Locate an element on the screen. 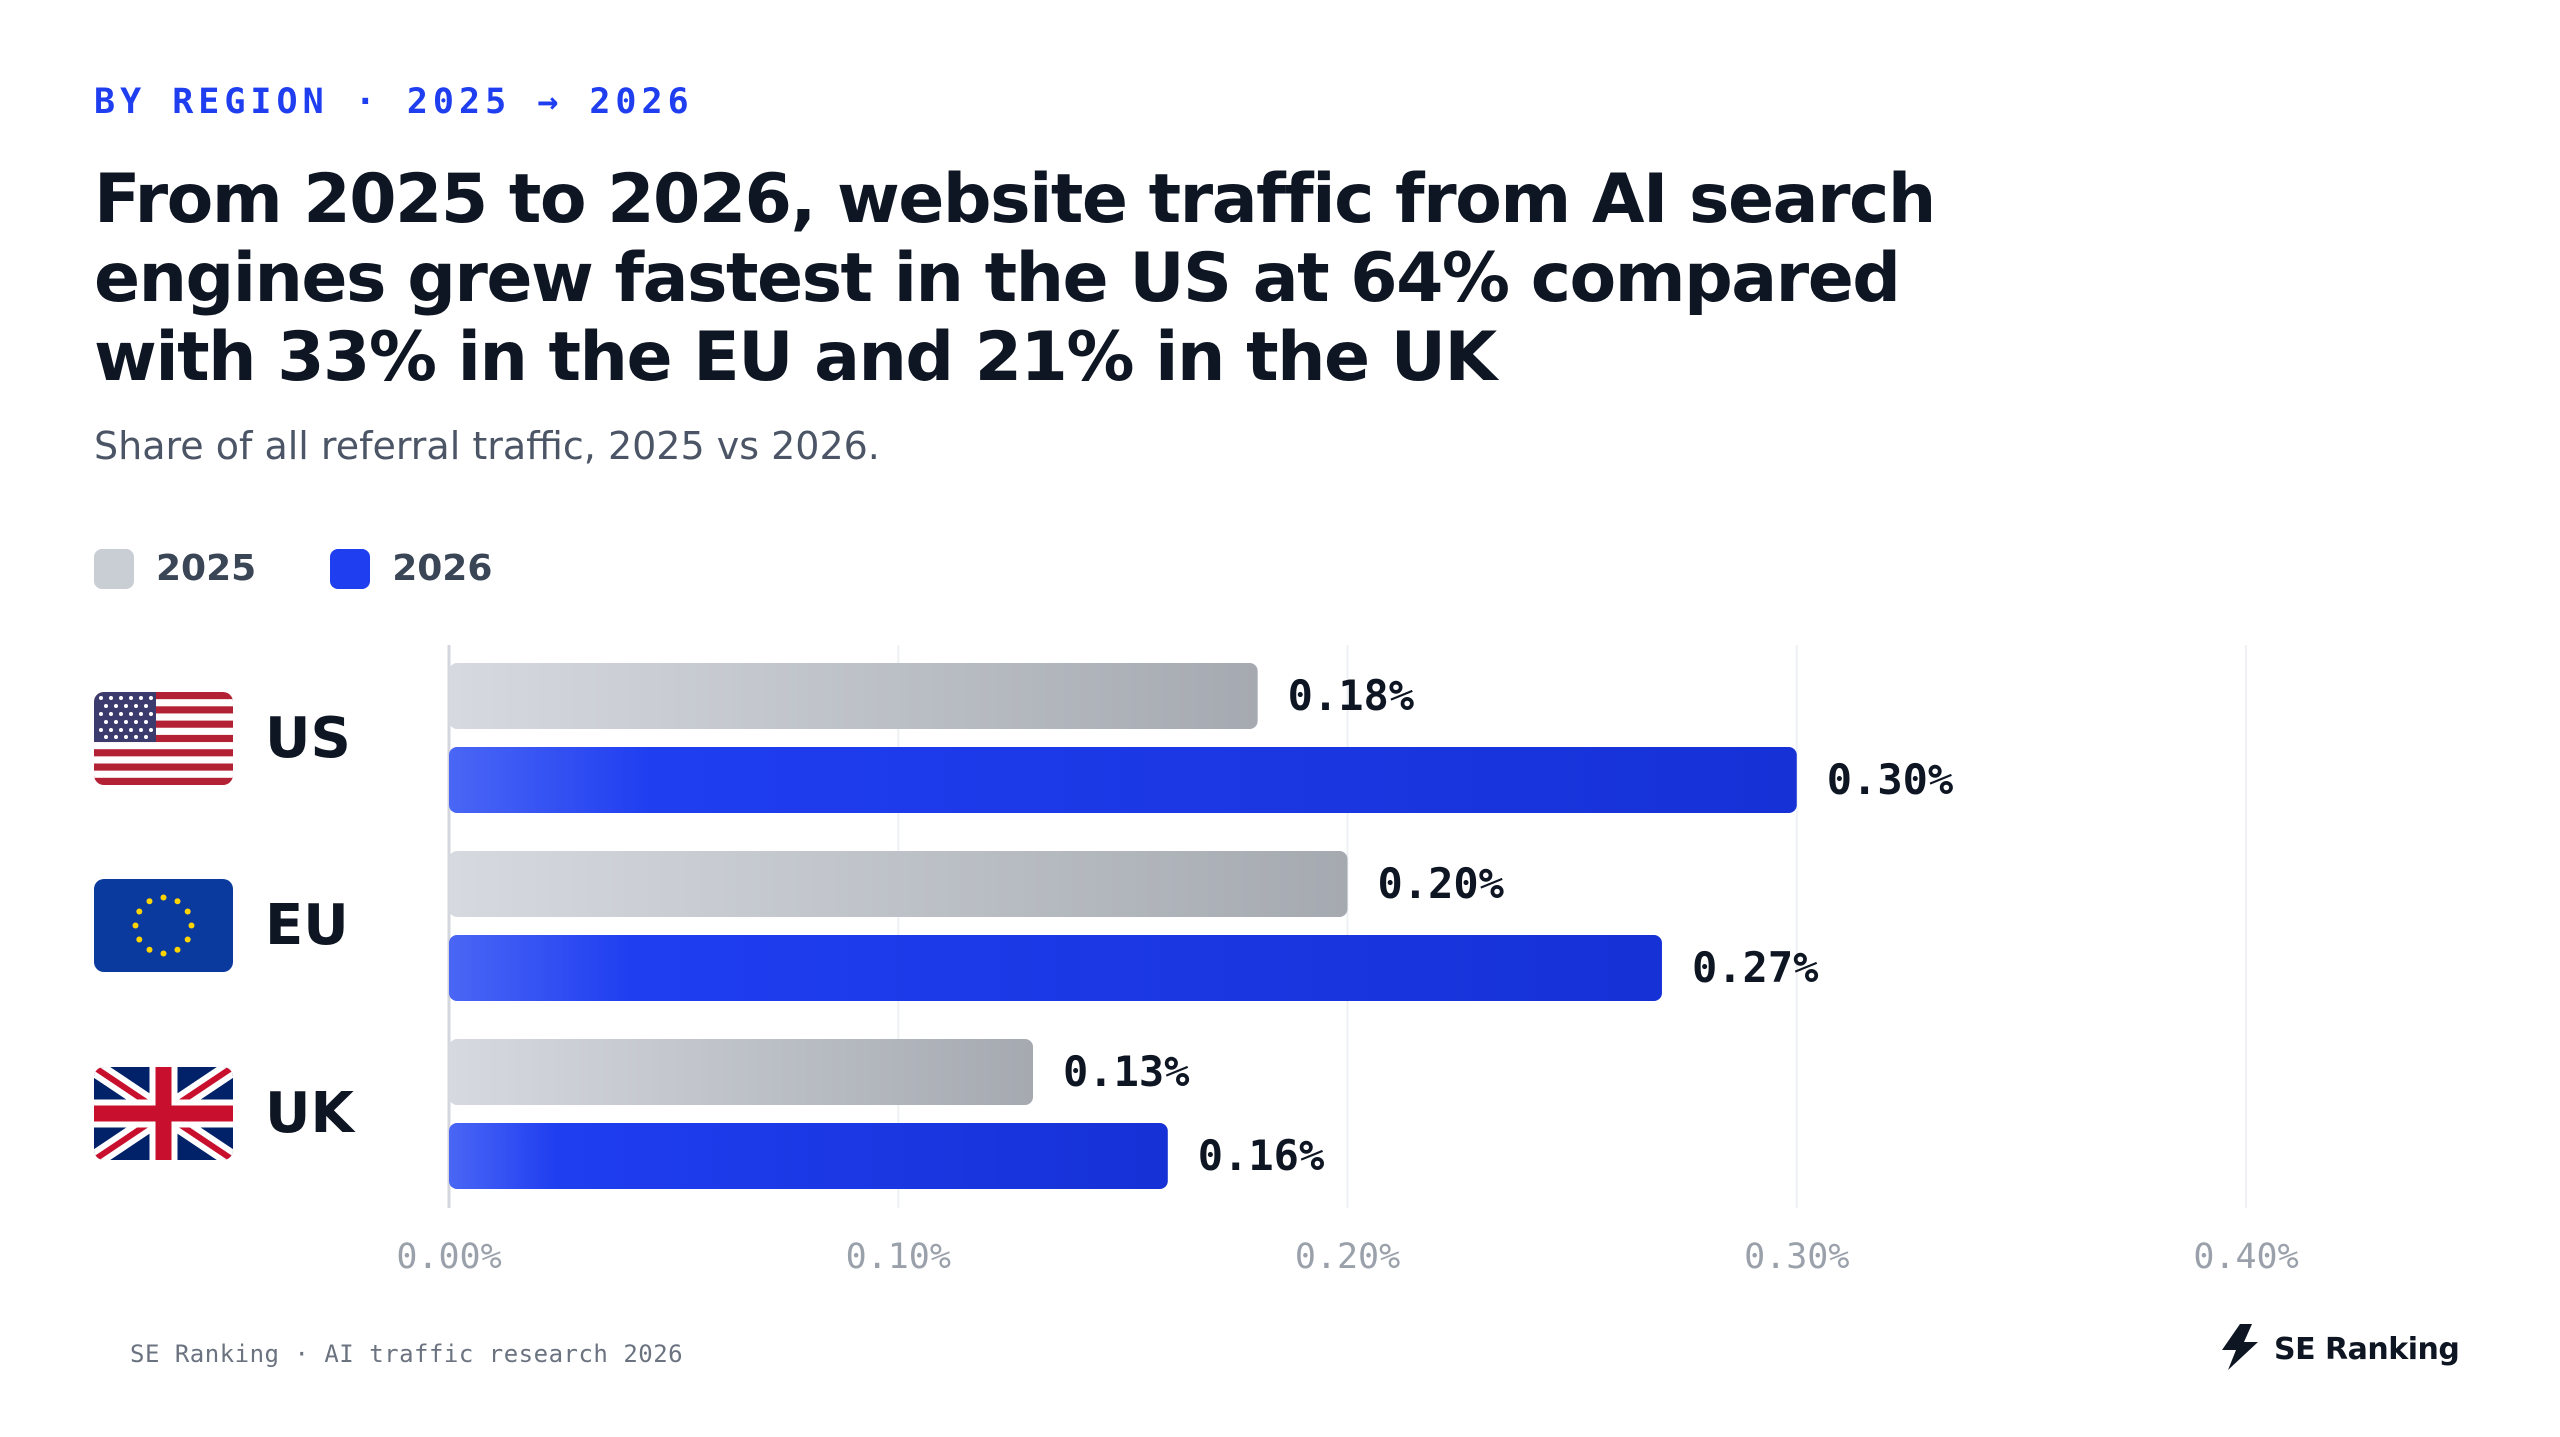 Image resolution: width=2560 pixels, height=1437 pixels. eyebrow-label: BY REGION · 2025 → 2026 is located at coordinates (394, 102).